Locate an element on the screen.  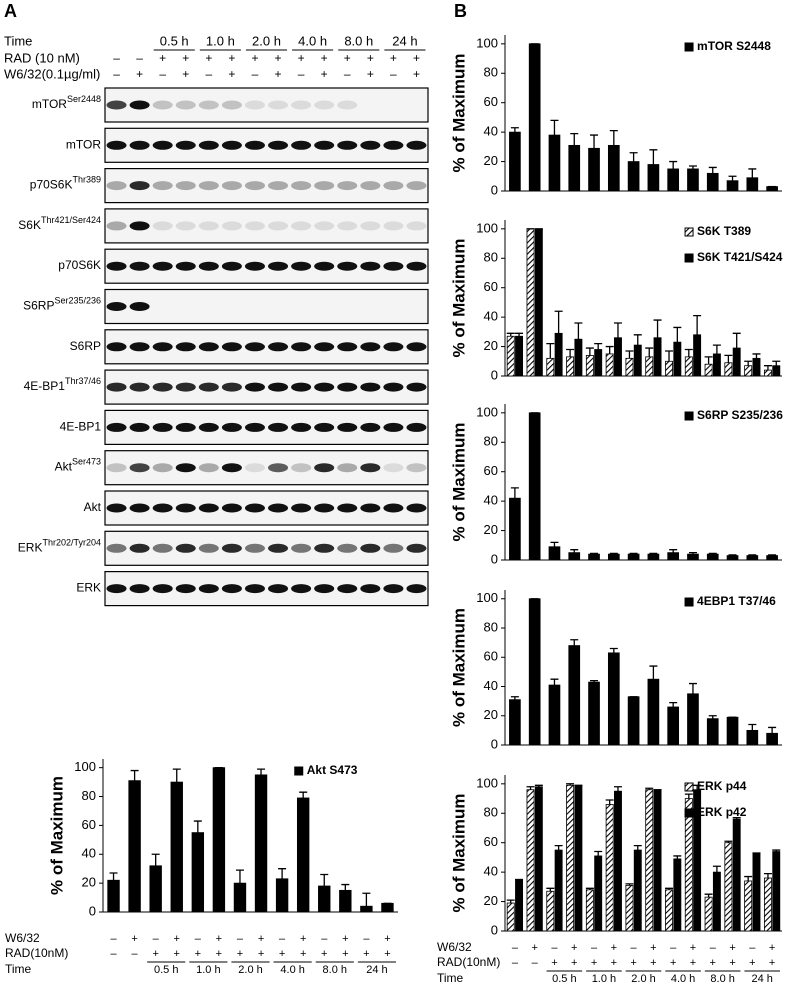
header-label: Time is located at coordinates (18, 40).